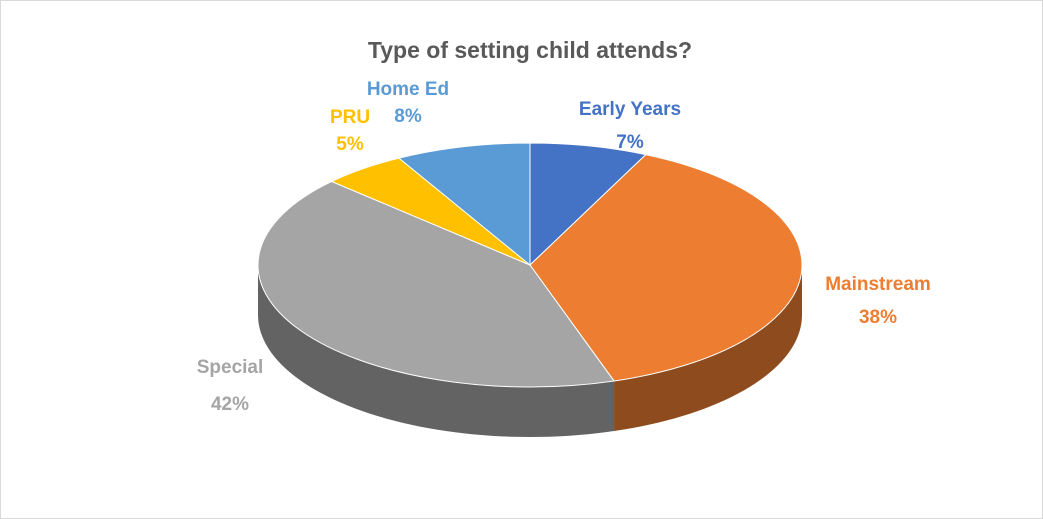  I want to click on chart-title: Type of setting child attends?, so click(530, 50).